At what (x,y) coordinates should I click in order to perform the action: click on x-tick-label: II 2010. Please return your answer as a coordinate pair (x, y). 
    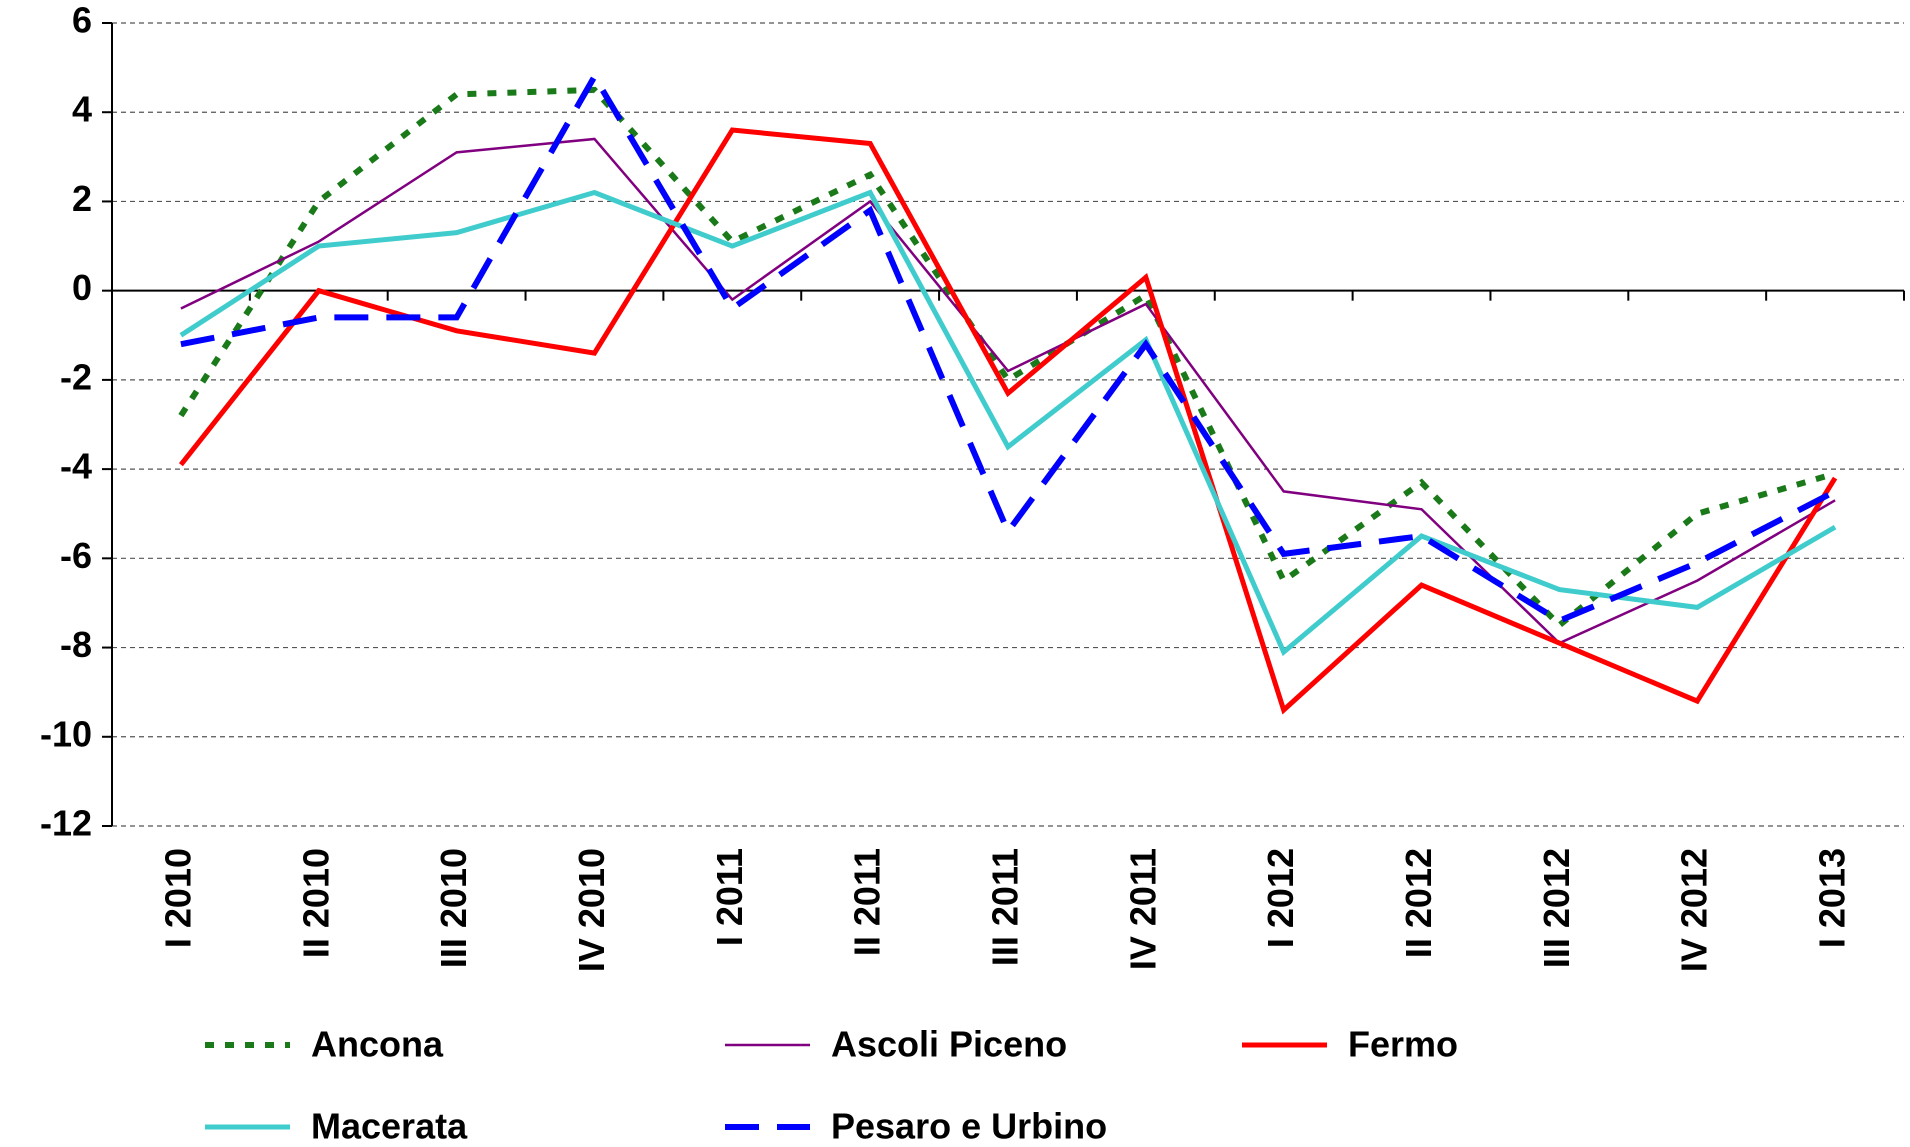
    Looking at the image, I should click on (315, 903).